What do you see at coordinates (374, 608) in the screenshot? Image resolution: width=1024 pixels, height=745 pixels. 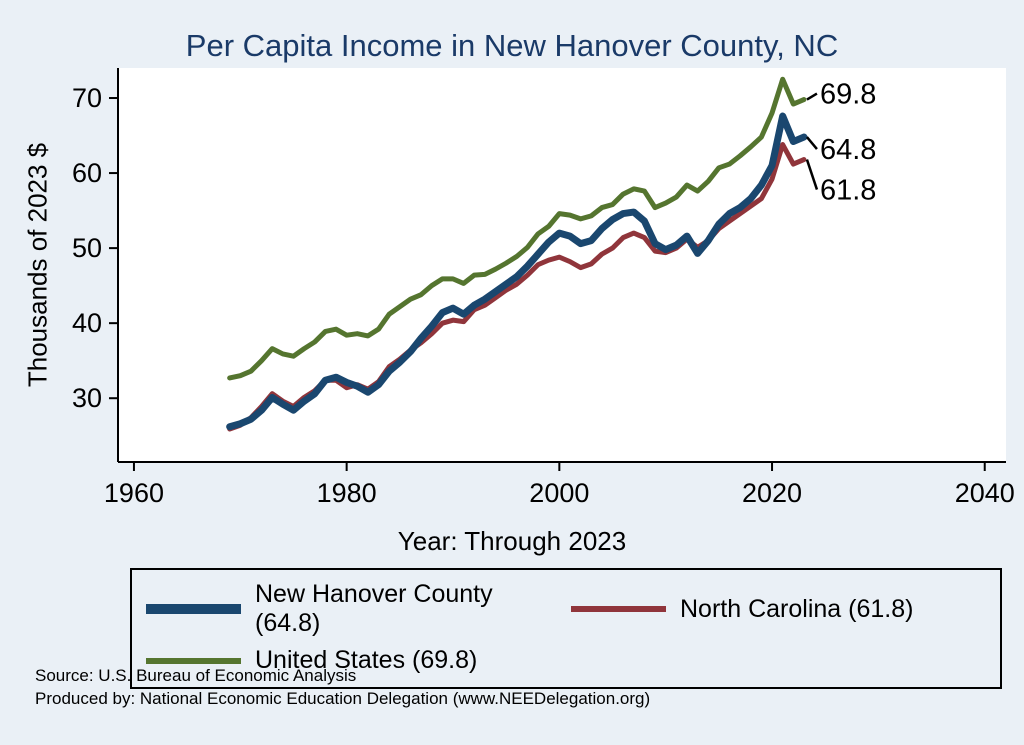 I see `legend-label-new-hanover: New Hanover County (64.8)` at bounding box center [374, 608].